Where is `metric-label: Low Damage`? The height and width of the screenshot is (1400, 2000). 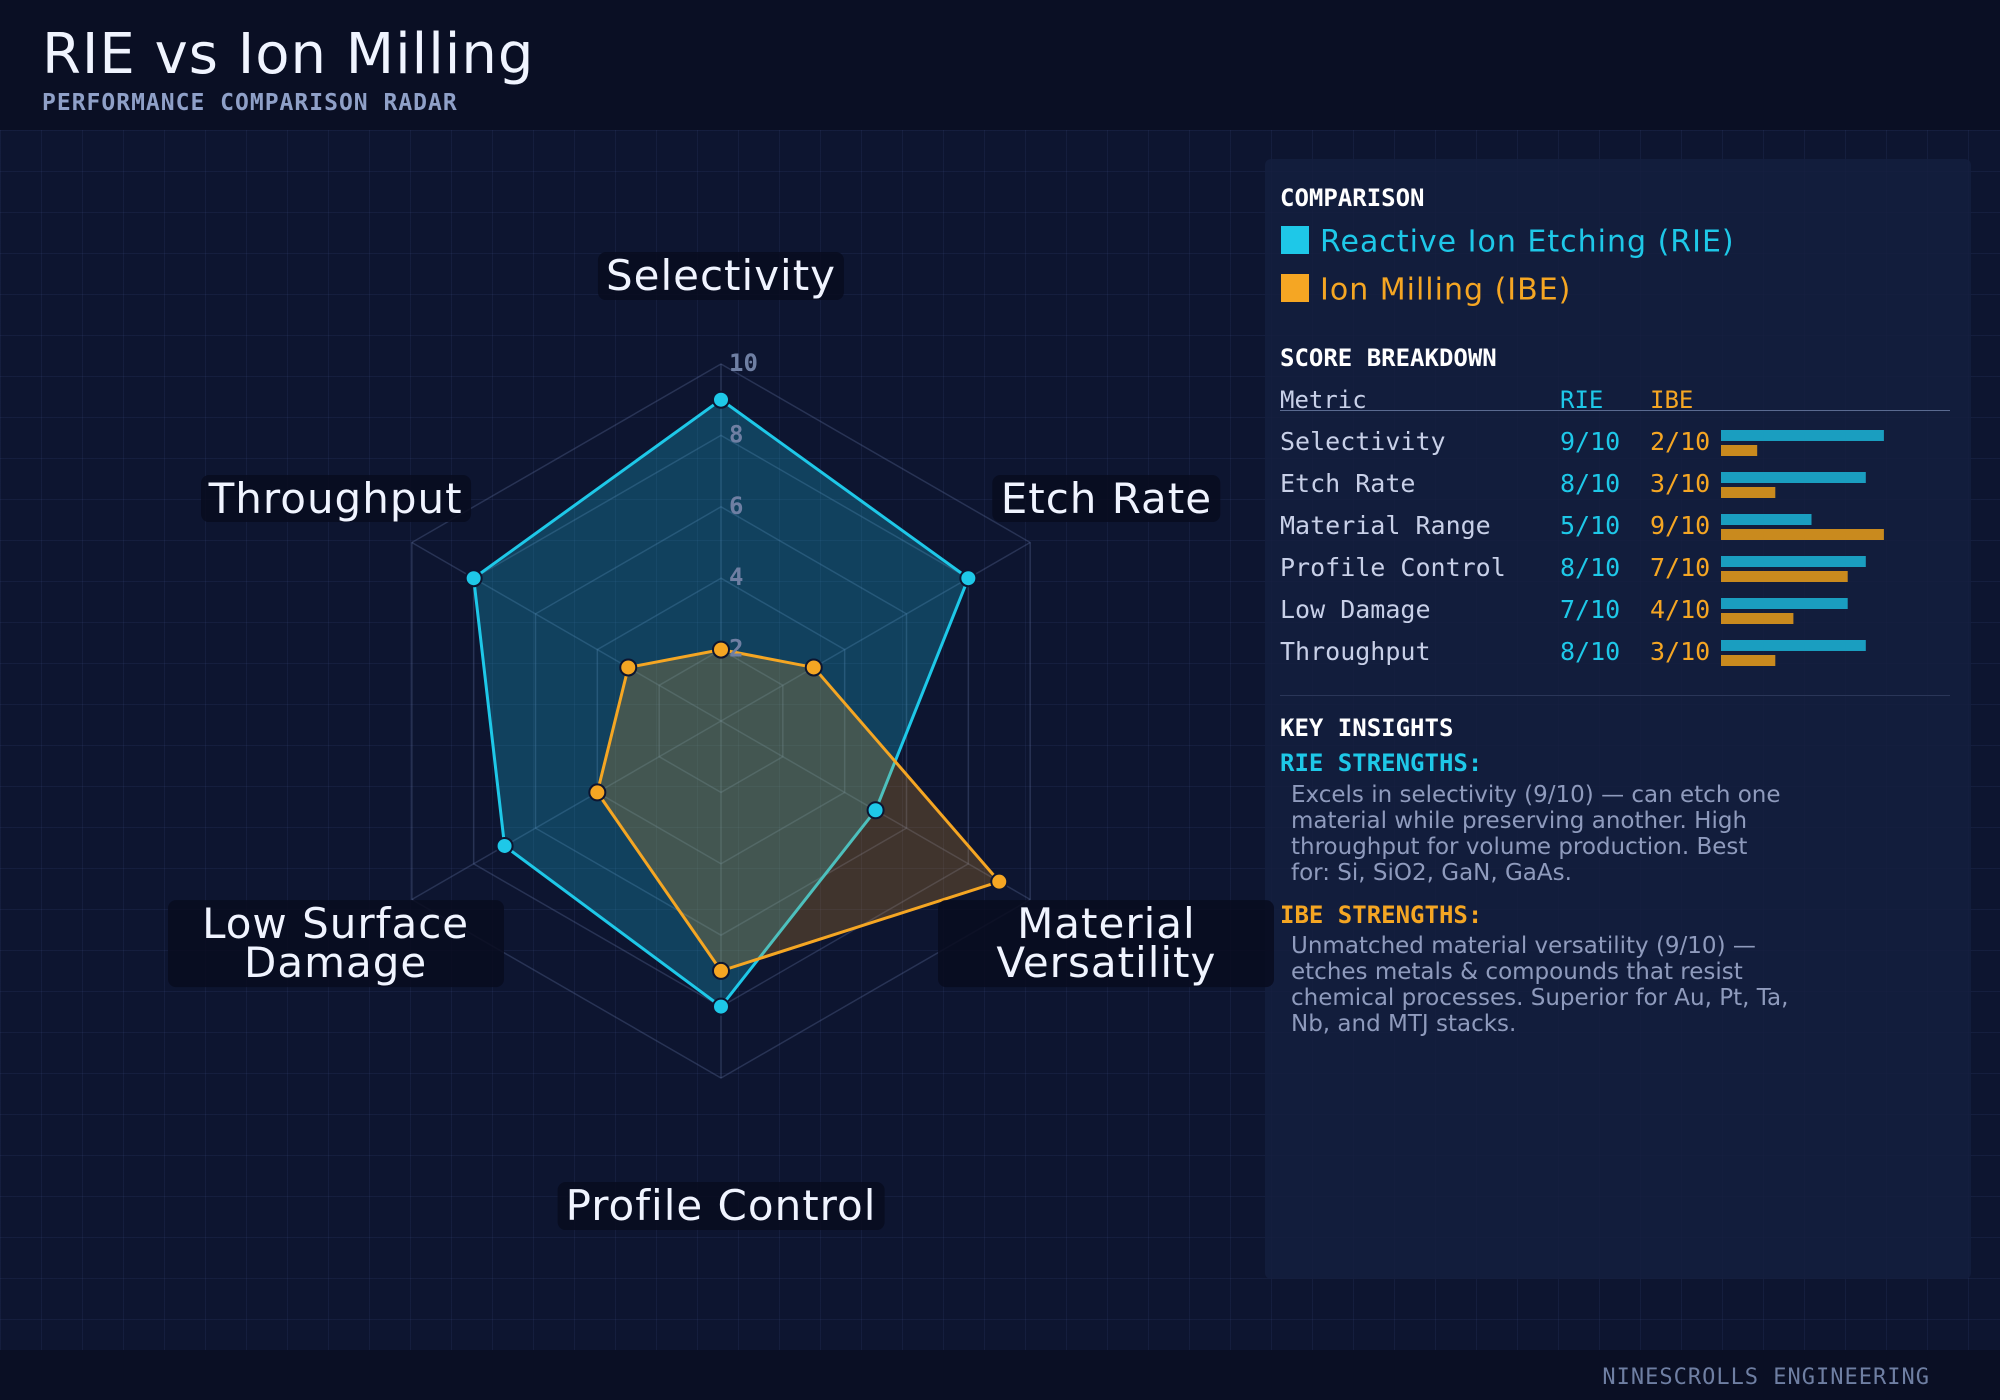
metric-label: Low Damage is located at coordinates (1355, 609).